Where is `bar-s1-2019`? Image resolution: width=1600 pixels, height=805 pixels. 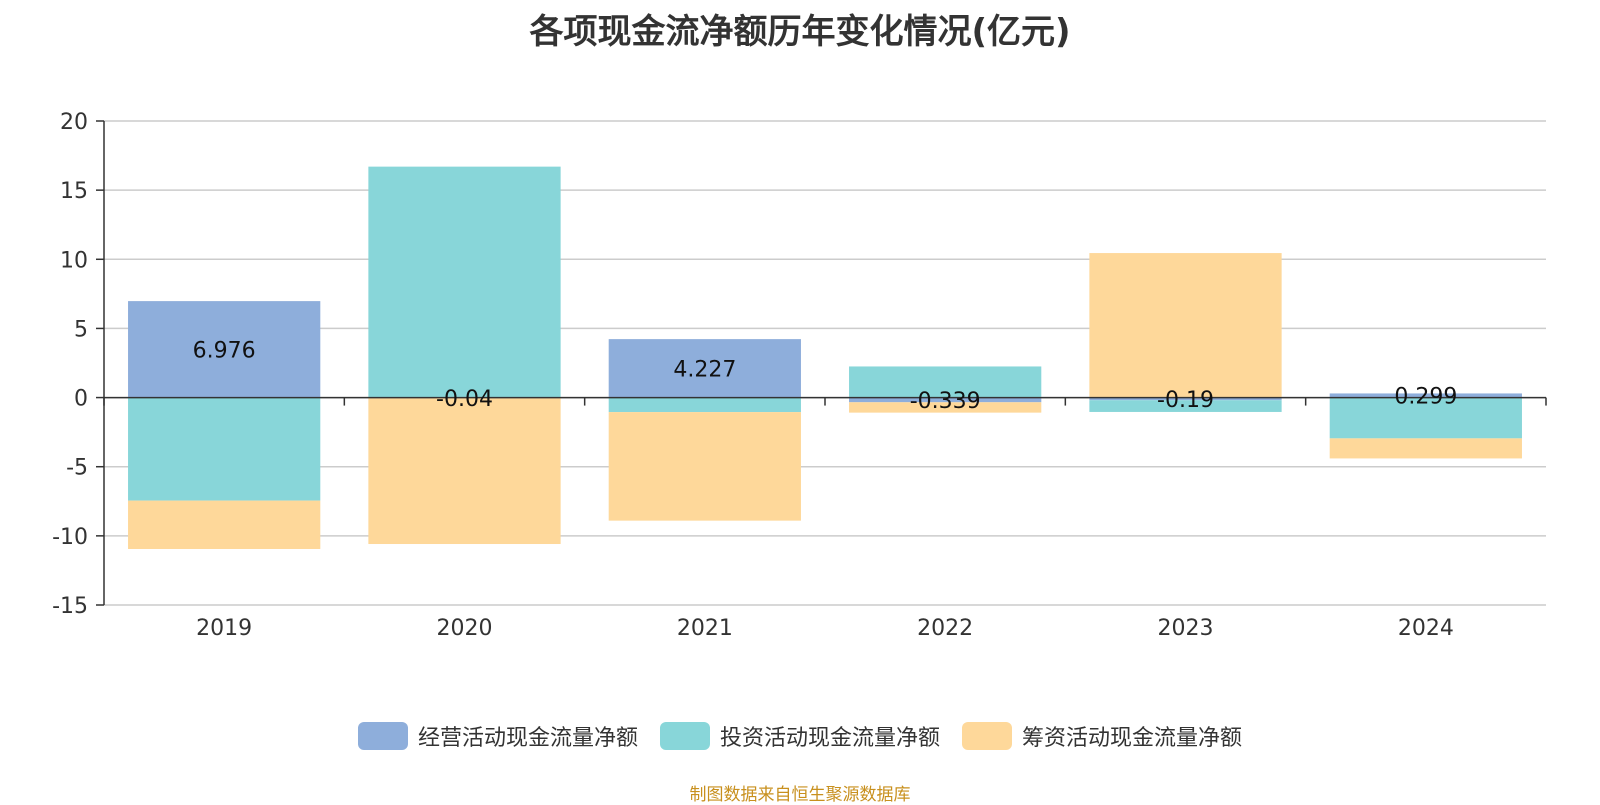 bar-s1-2019 is located at coordinates (224, 349).